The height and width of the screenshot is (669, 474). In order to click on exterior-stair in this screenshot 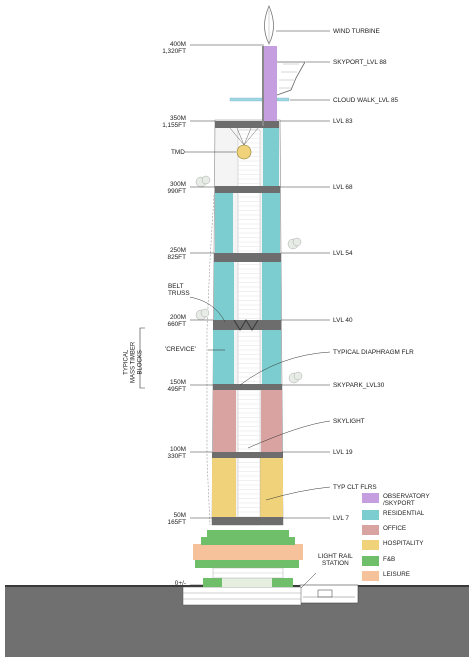, I will do `click(210, 360)`.